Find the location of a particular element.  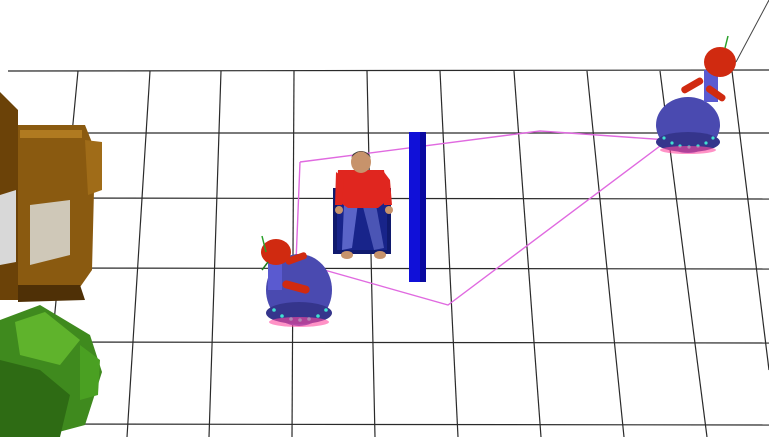

seated-person is located at coordinates (364, 205).